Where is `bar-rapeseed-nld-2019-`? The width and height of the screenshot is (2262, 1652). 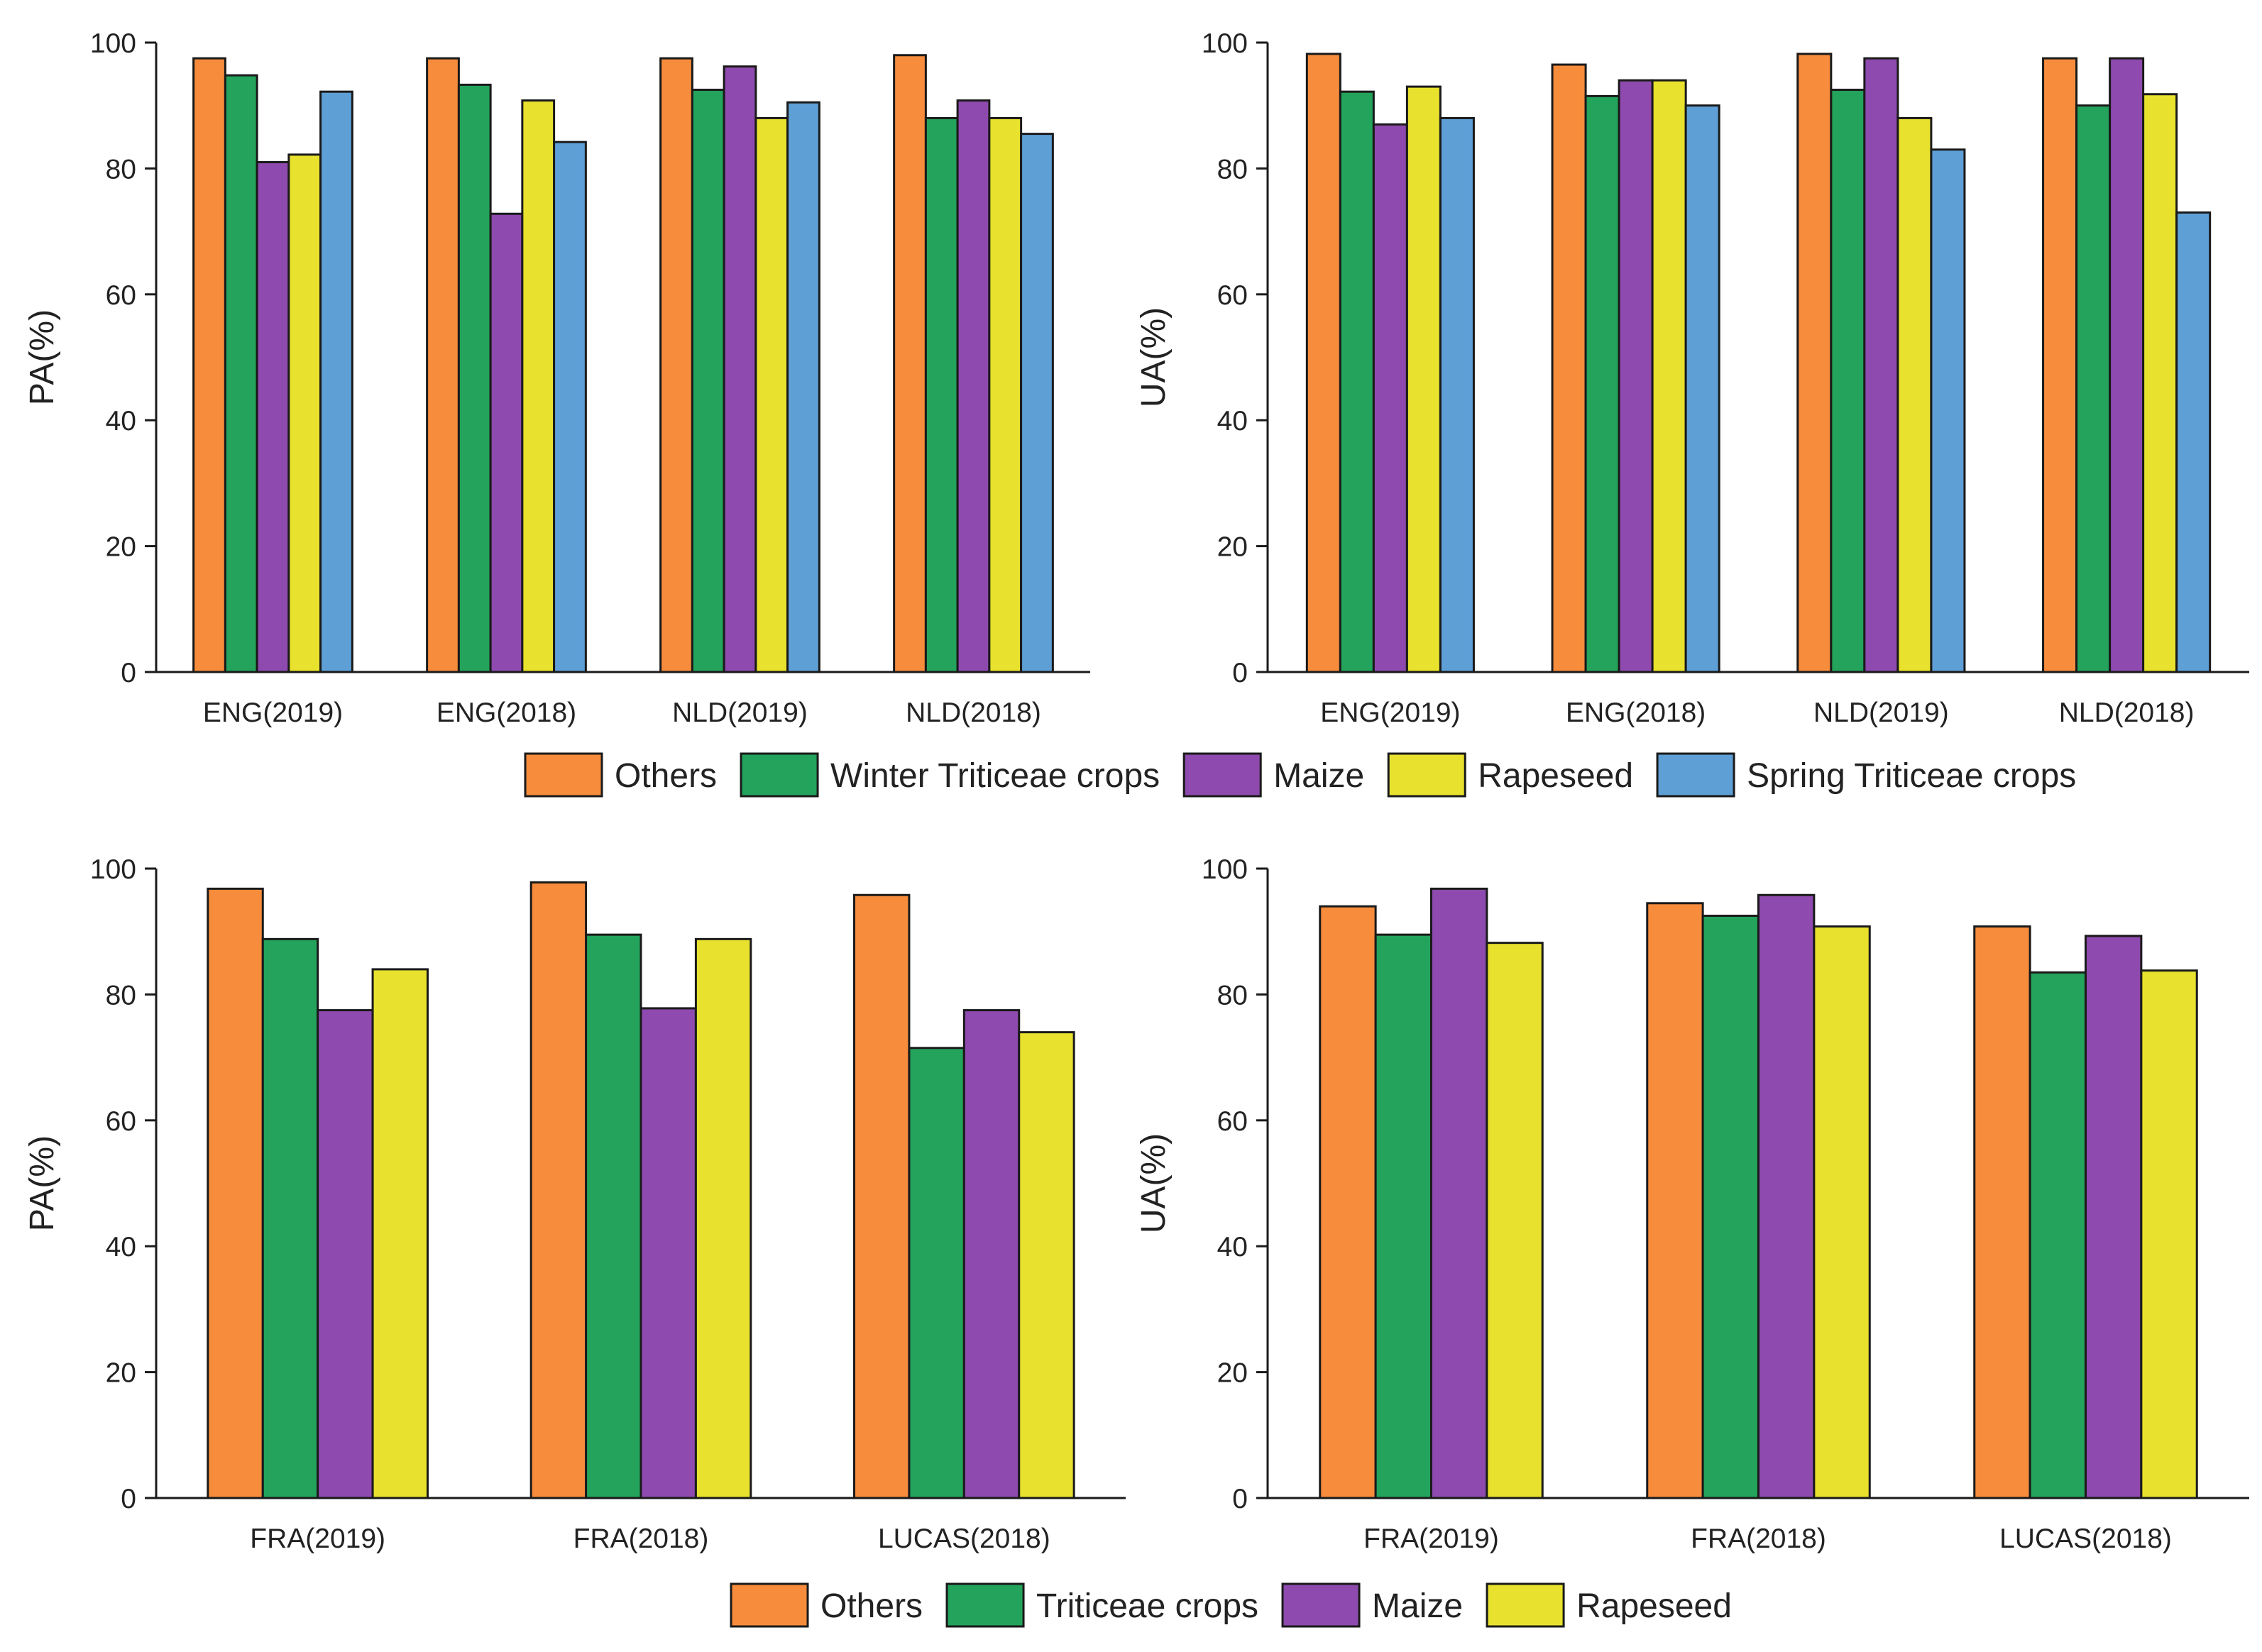
bar-rapeseed-nld-2019- is located at coordinates (771, 394).